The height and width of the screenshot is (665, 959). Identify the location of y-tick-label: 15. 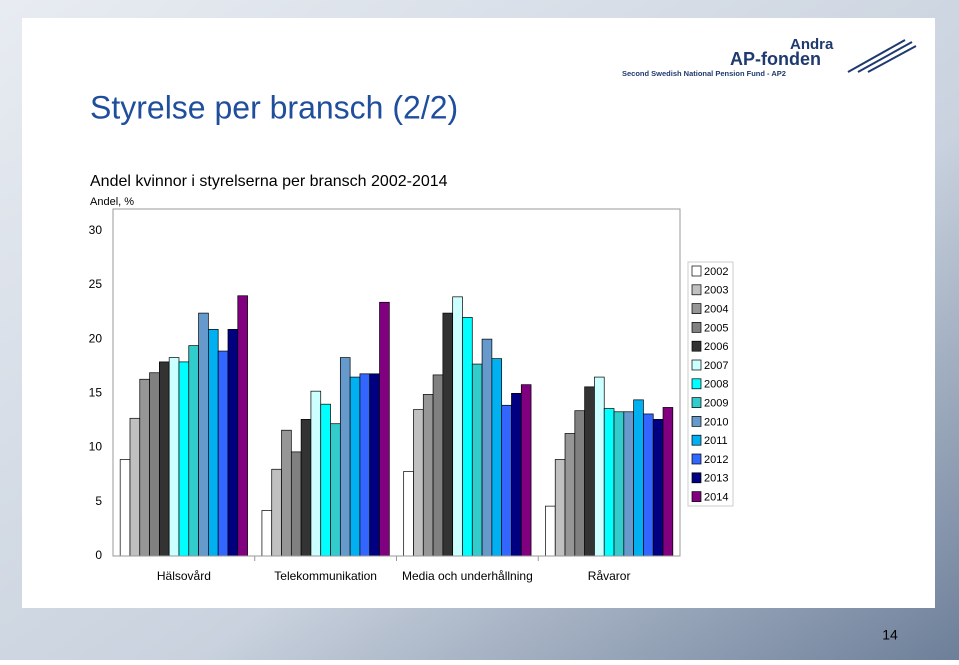
(96, 393).